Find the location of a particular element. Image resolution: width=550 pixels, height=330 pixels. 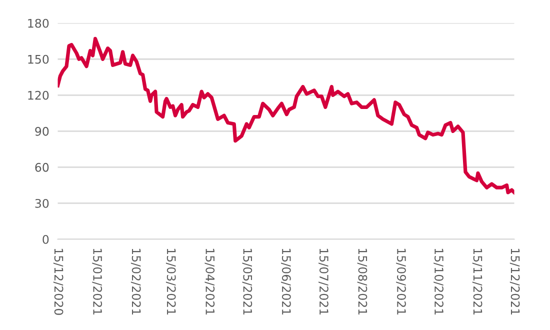

y-tick-label: 90 is located at coordinates (42, 131).